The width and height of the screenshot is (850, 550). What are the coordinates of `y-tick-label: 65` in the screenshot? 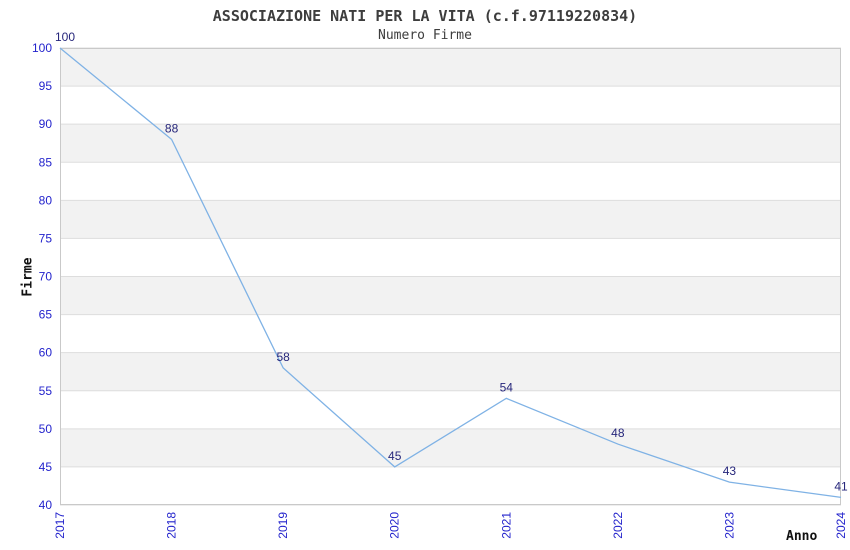 It's located at (46, 315).